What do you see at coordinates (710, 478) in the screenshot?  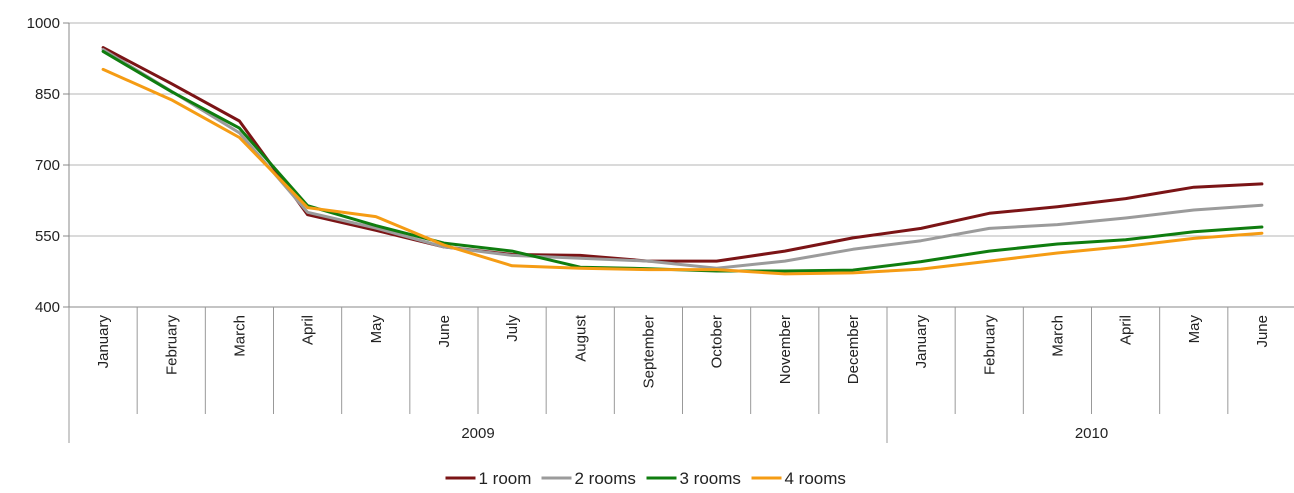 I see `legend-label: 3 rooms` at bounding box center [710, 478].